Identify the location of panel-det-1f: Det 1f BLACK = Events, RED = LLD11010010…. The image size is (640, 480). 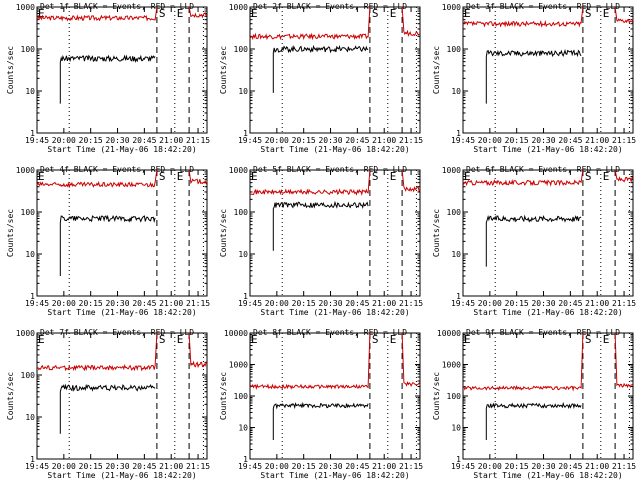
(108, 78).